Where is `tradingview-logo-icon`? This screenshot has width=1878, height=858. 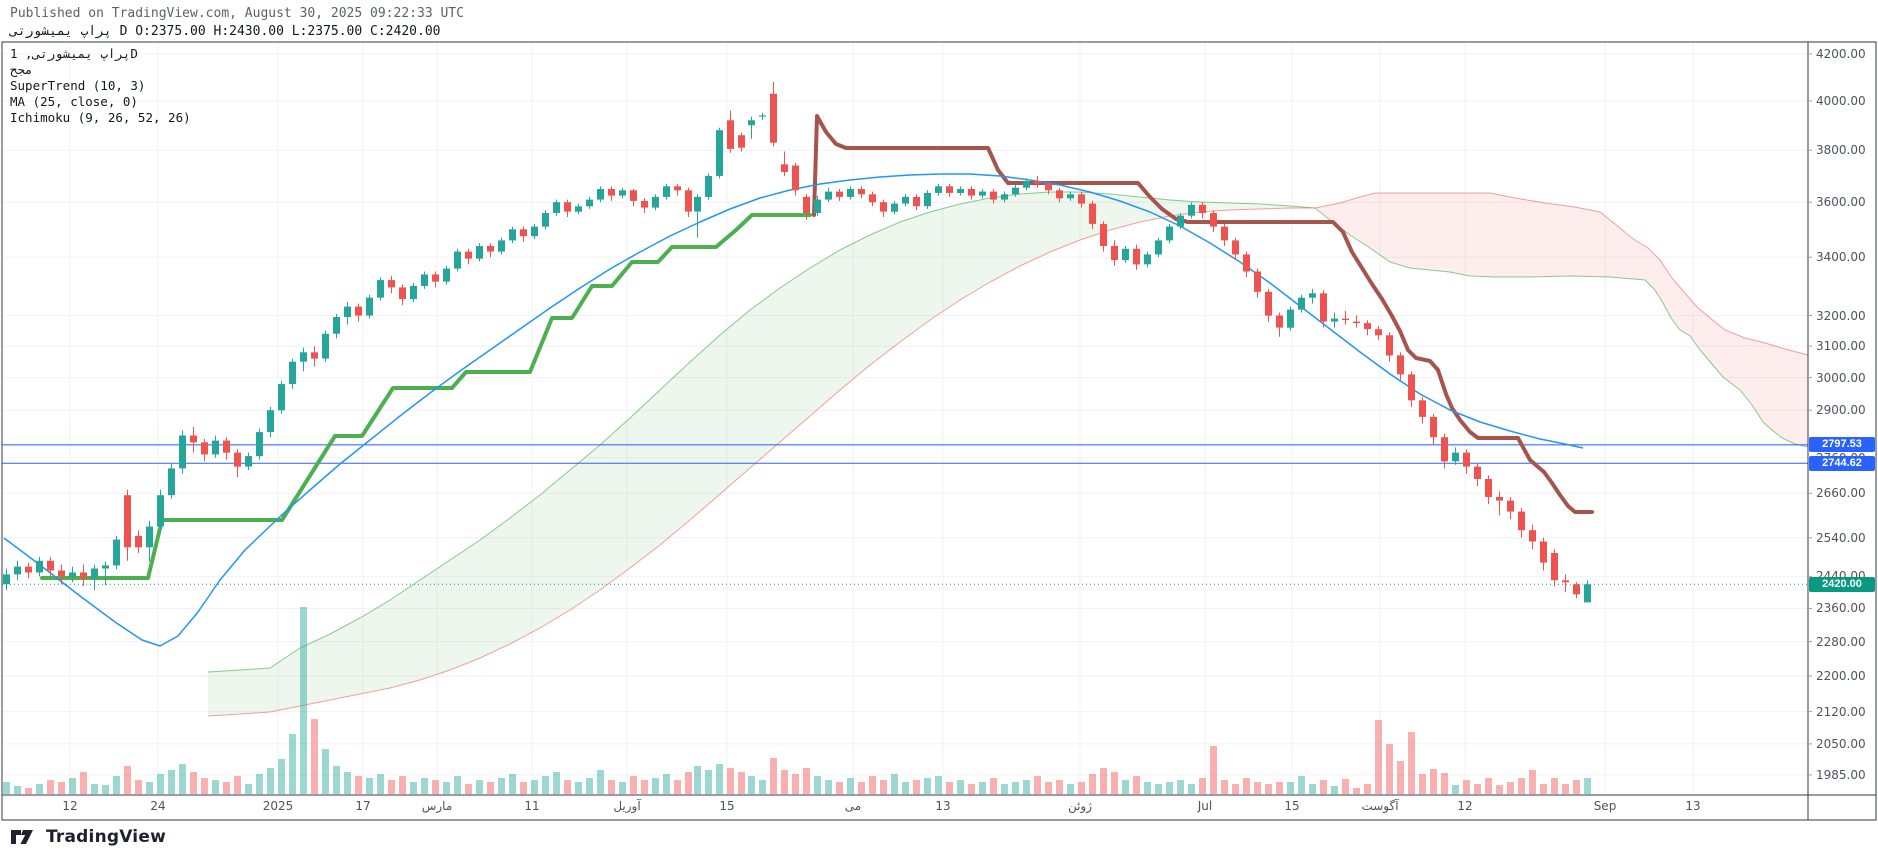 tradingview-logo-icon is located at coordinates (22, 837).